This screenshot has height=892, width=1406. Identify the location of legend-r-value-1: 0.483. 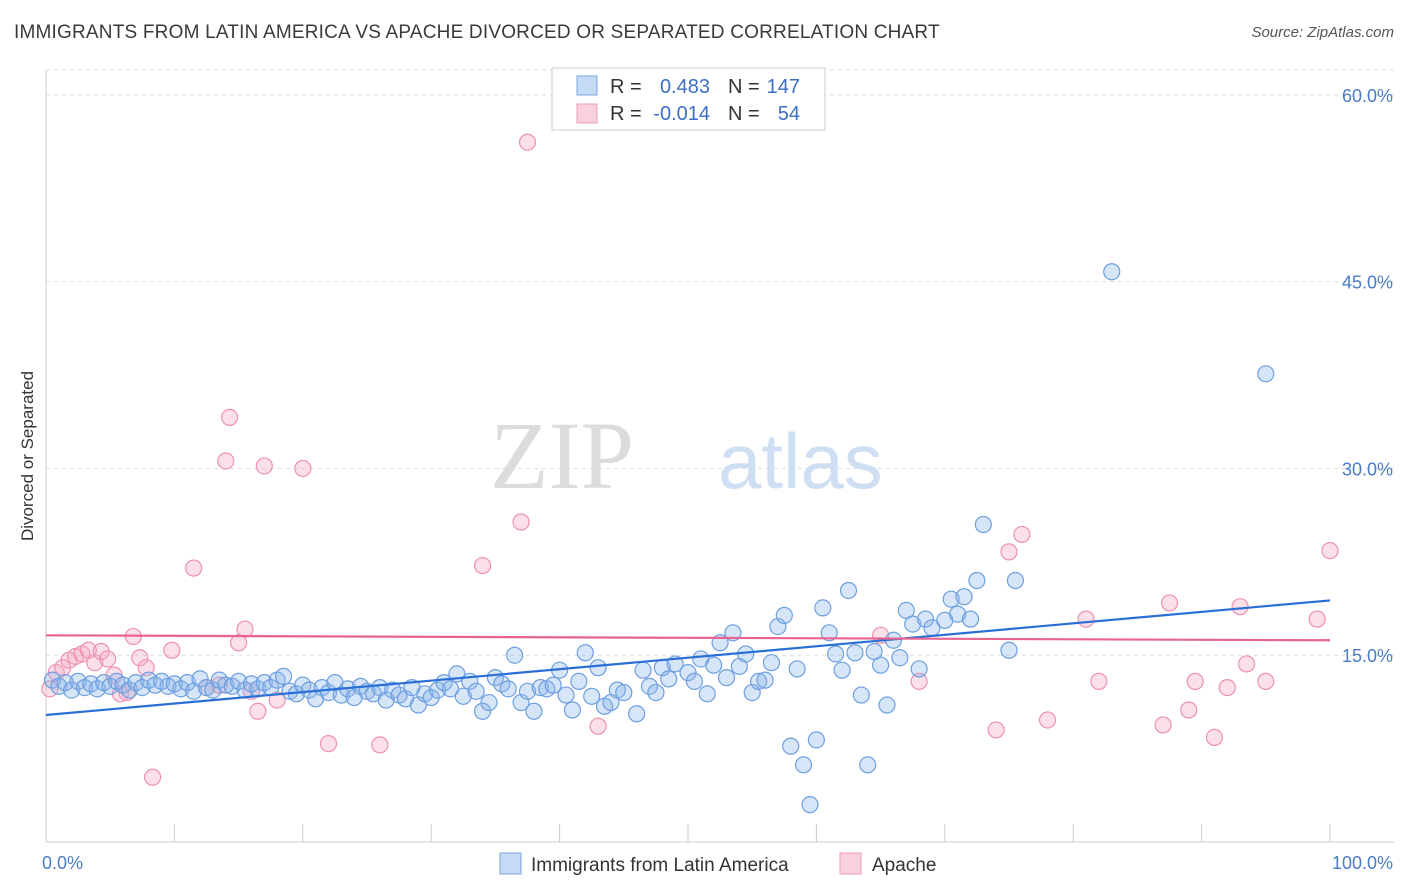
(685, 87).